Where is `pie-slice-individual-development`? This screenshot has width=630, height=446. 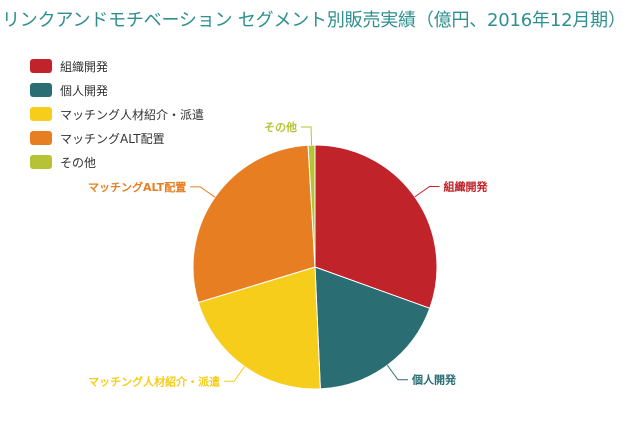 pie-slice-individual-development is located at coordinates (372, 328).